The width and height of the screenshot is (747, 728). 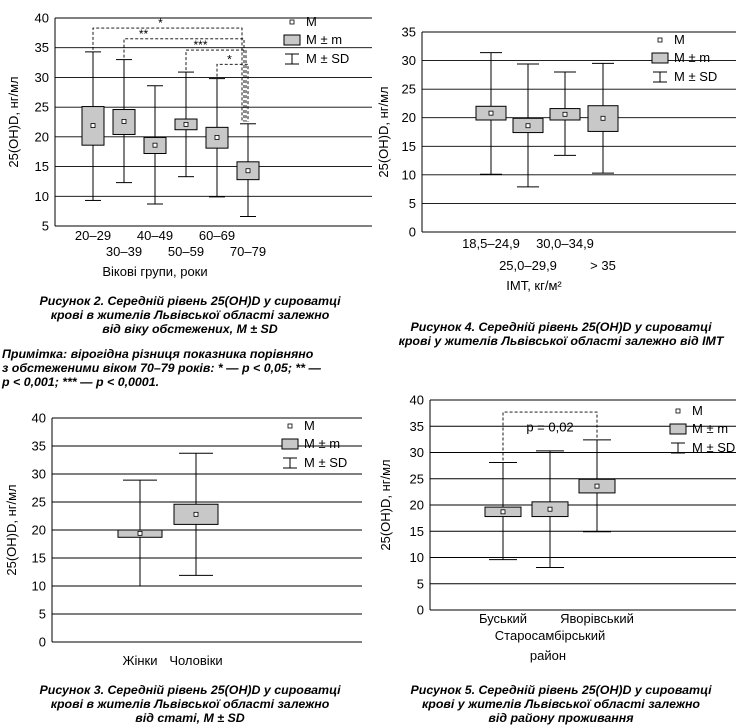 What do you see at coordinates (561, 718) in the screenshot?
I see `fig5-caption-line: від району проживання` at bounding box center [561, 718].